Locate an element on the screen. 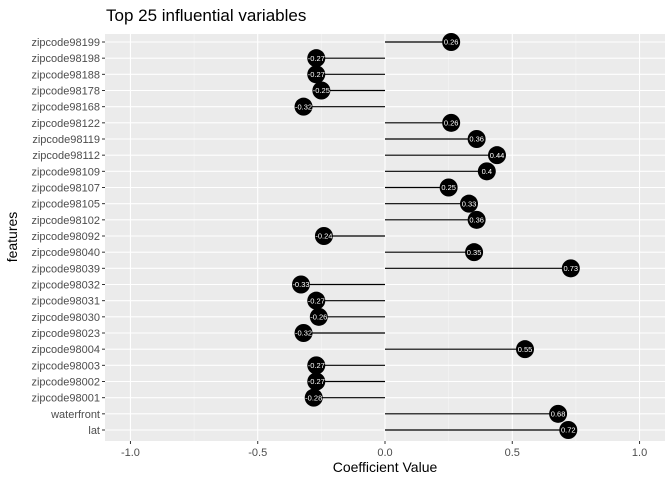  data-label: 0.55 is located at coordinates (525, 349).